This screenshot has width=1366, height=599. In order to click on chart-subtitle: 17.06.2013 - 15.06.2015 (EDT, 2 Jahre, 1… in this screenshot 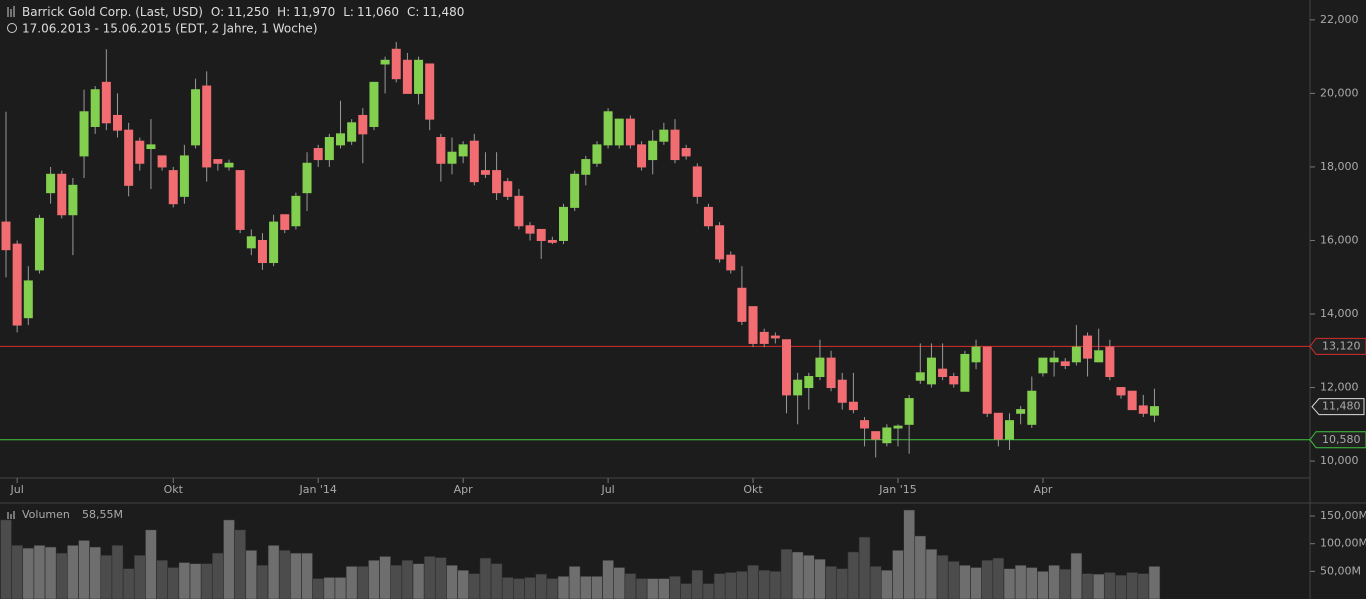, I will do `click(170, 29)`.